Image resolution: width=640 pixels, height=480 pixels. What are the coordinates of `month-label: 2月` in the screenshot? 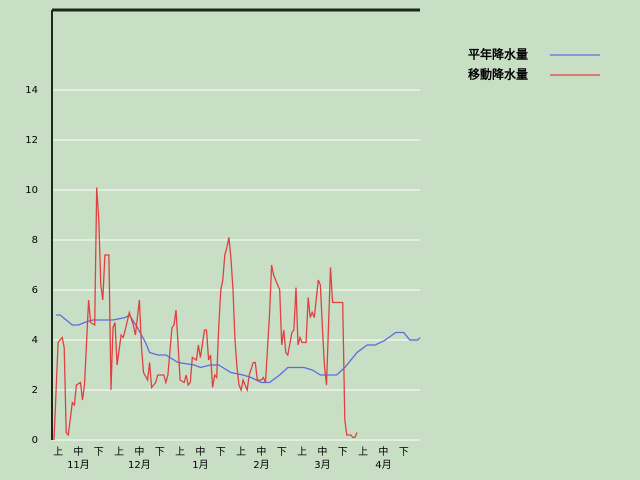 It's located at (261, 465).